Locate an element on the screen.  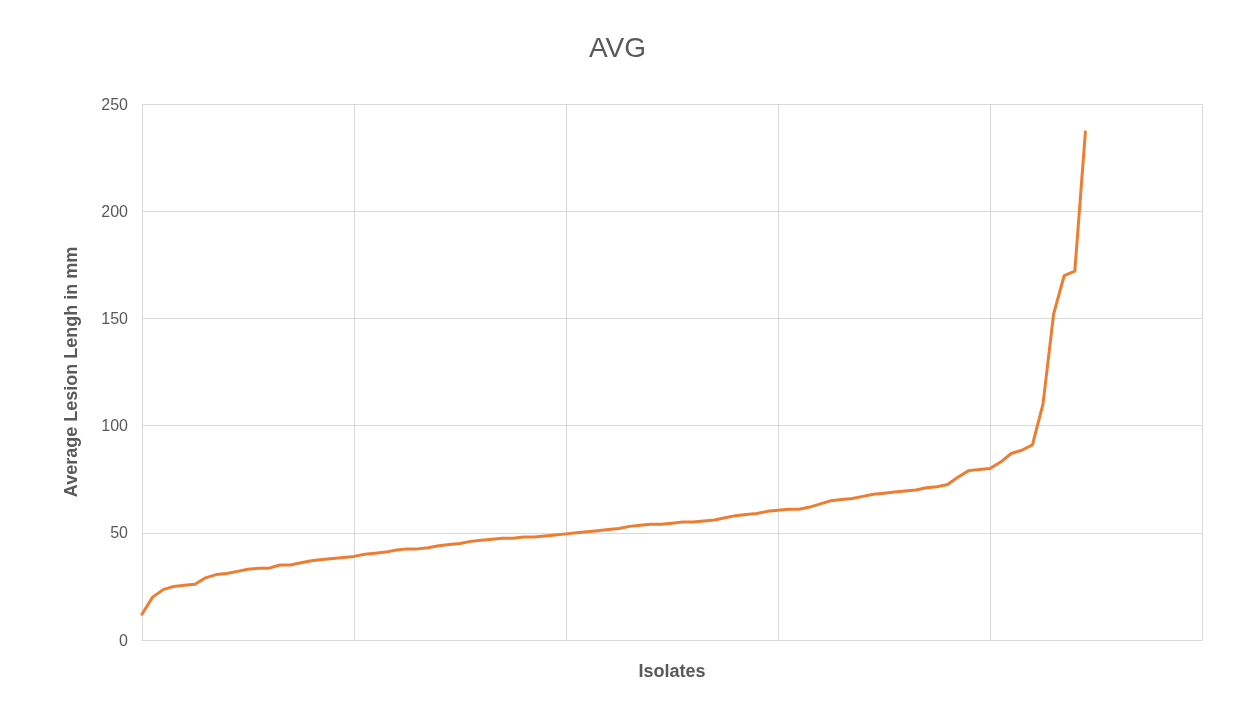
y-tick-label: 0 is located at coordinates (124, 640).